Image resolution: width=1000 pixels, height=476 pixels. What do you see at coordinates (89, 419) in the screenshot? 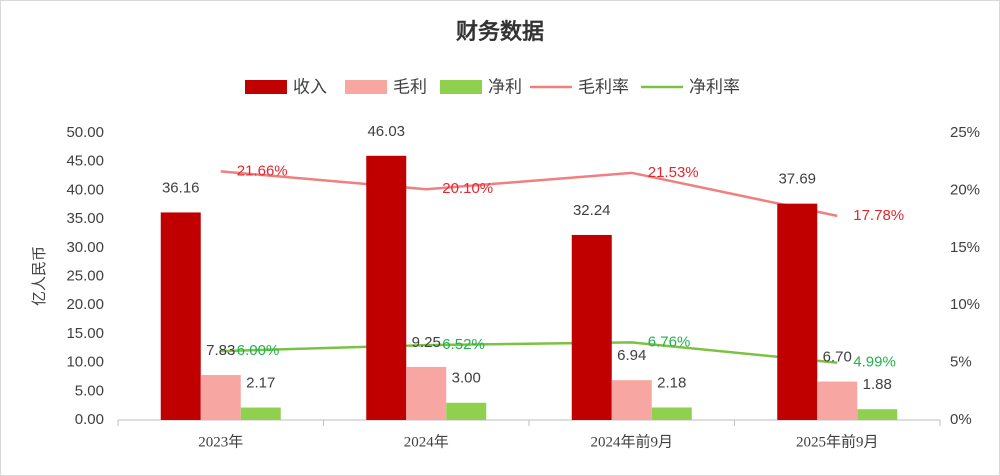
I see `y-tick-label: 0.00` at bounding box center [89, 419].